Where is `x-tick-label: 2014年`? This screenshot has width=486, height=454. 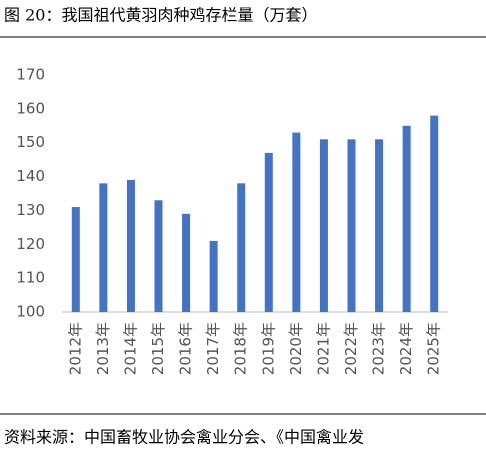 x-tick-label: 2014年 is located at coordinates (130, 348).